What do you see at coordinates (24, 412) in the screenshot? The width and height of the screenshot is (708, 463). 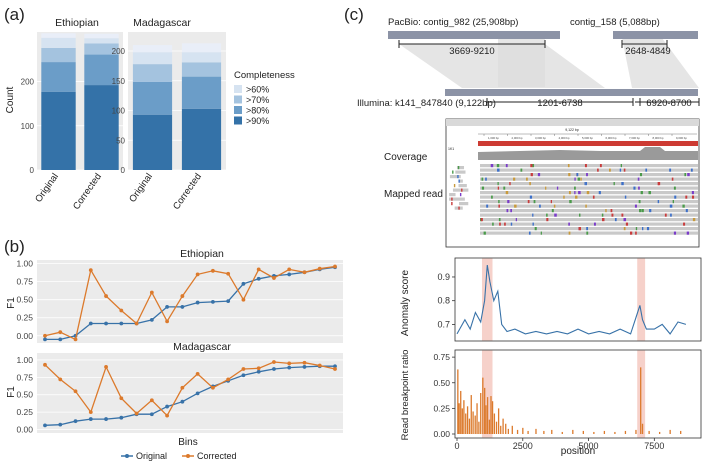 I see `b-madagascar-ytick-1: 0.25` at bounding box center [24, 412].